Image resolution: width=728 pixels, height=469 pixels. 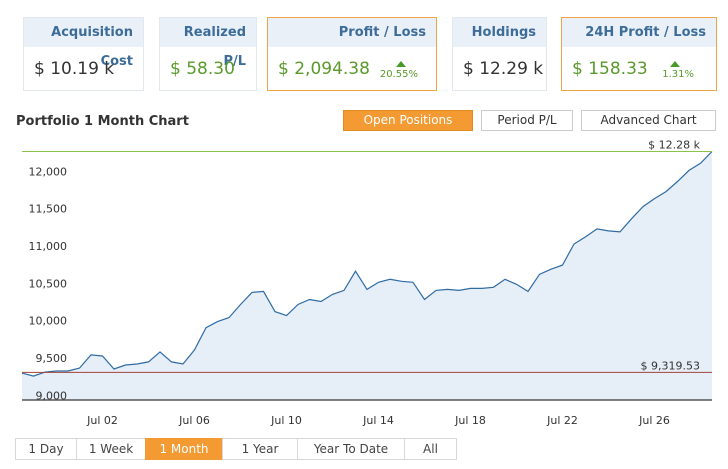 What do you see at coordinates (74, 69) in the screenshot?
I see `card-value: $ 10.19 k` at bounding box center [74, 69].